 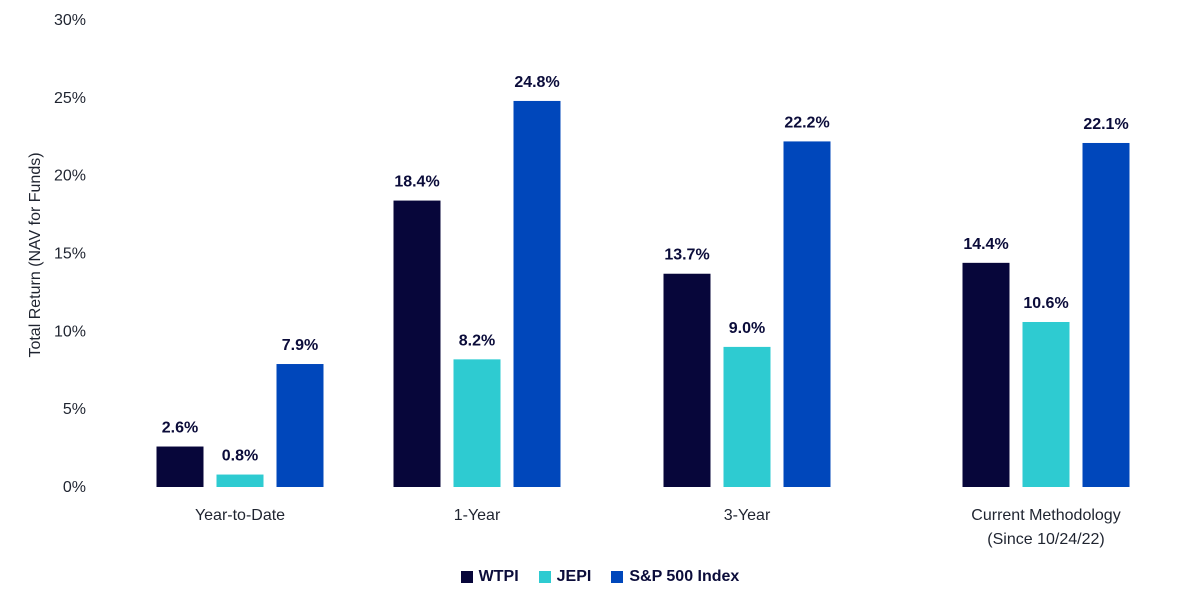 What do you see at coordinates (180, 428) in the screenshot?
I see `data-label: 2.6%` at bounding box center [180, 428].